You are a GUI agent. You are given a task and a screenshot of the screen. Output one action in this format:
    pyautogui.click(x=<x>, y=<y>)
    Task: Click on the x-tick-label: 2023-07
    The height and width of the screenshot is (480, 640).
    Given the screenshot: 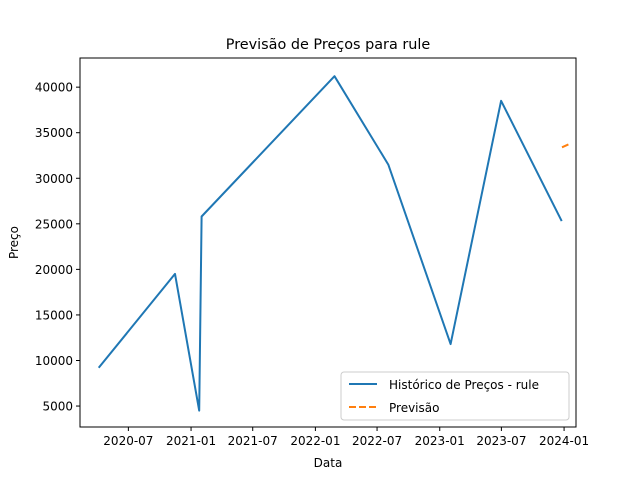 What is the action you would take?
    pyautogui.click(x=501, y=441)
    